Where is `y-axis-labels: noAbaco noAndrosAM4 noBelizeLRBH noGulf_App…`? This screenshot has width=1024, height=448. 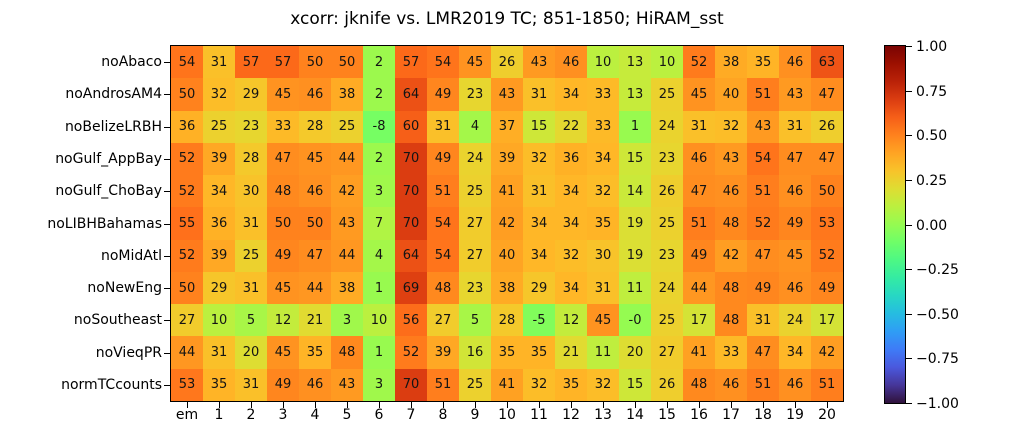 y-axis-labels: noAbaco noAndrosAM4 noBelizeLRBH noGulf_App… is located at coordinates (81, 223).